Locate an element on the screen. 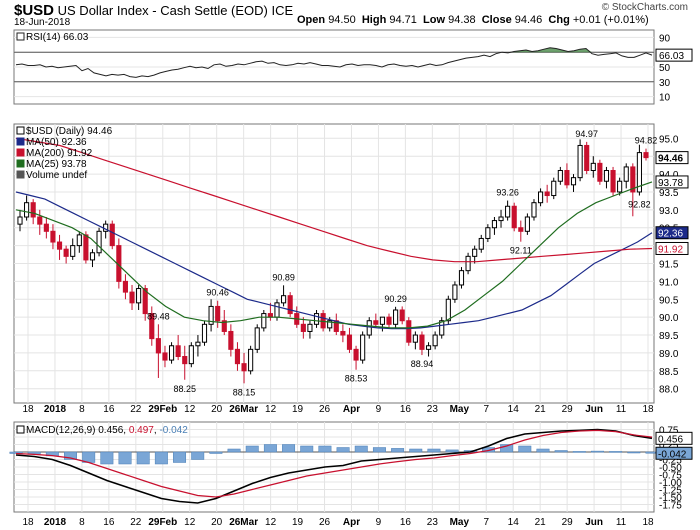  rsi-overbought-fill is located at coordinates (334, 50).